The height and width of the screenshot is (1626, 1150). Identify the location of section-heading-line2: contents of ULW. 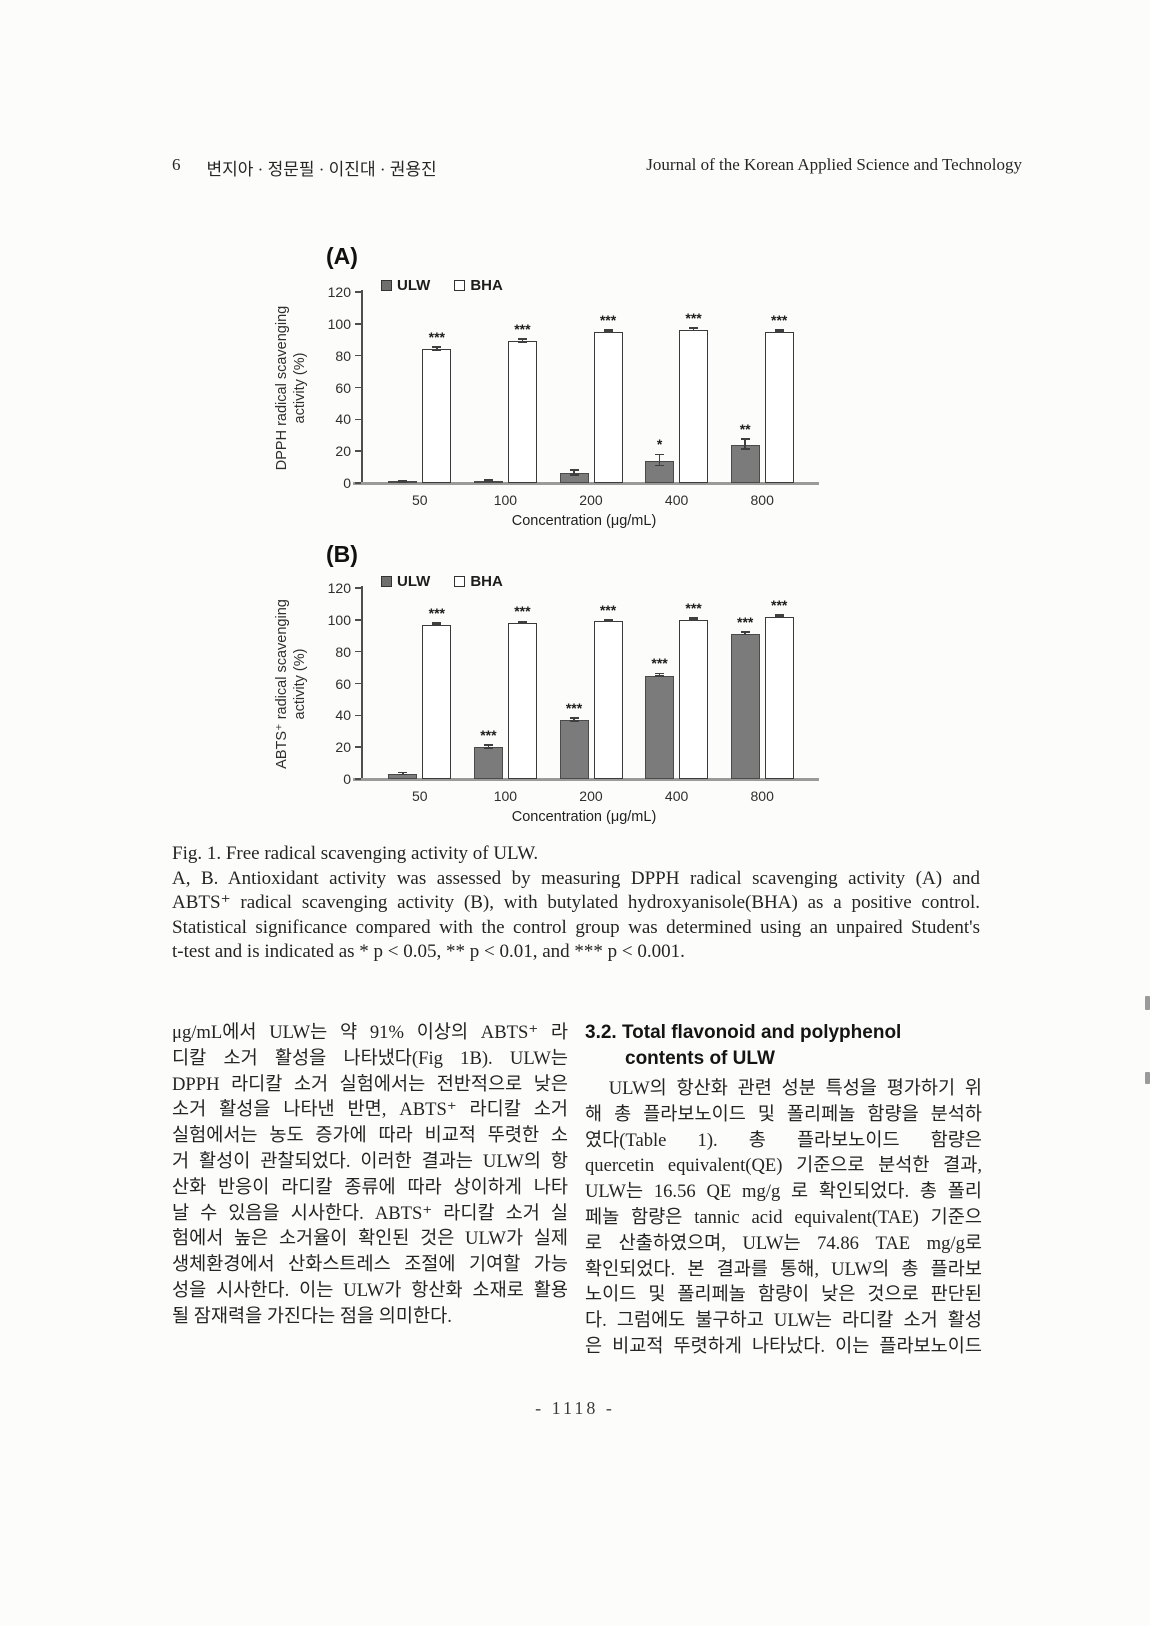
(700, 1058).